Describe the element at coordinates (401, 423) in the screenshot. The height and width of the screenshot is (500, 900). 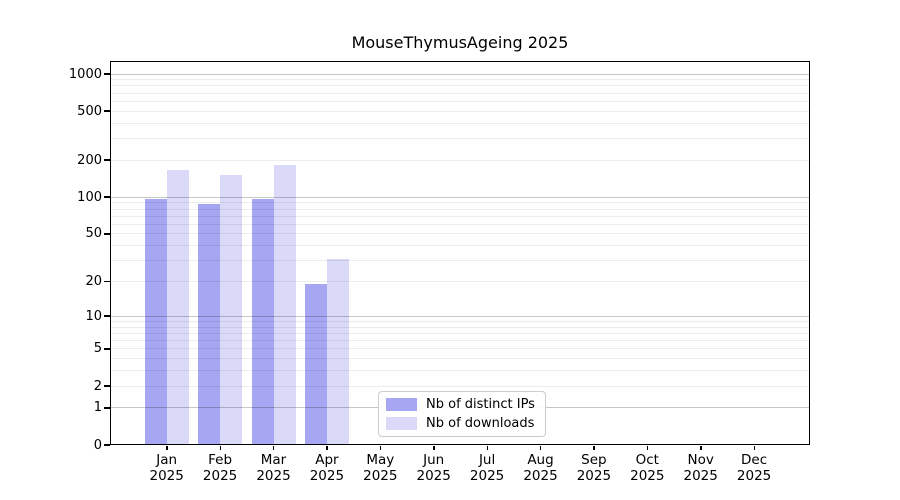
I see `legend-swatch-downloads` at that location.